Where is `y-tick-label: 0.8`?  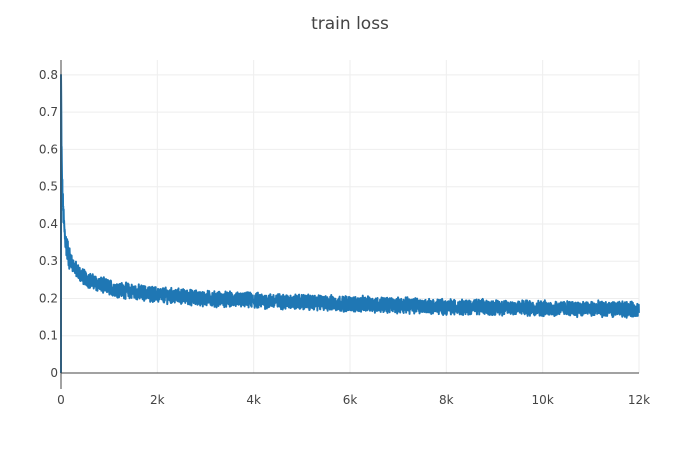
y-tick-label: 0.8 is located at coordinates (48, 75).